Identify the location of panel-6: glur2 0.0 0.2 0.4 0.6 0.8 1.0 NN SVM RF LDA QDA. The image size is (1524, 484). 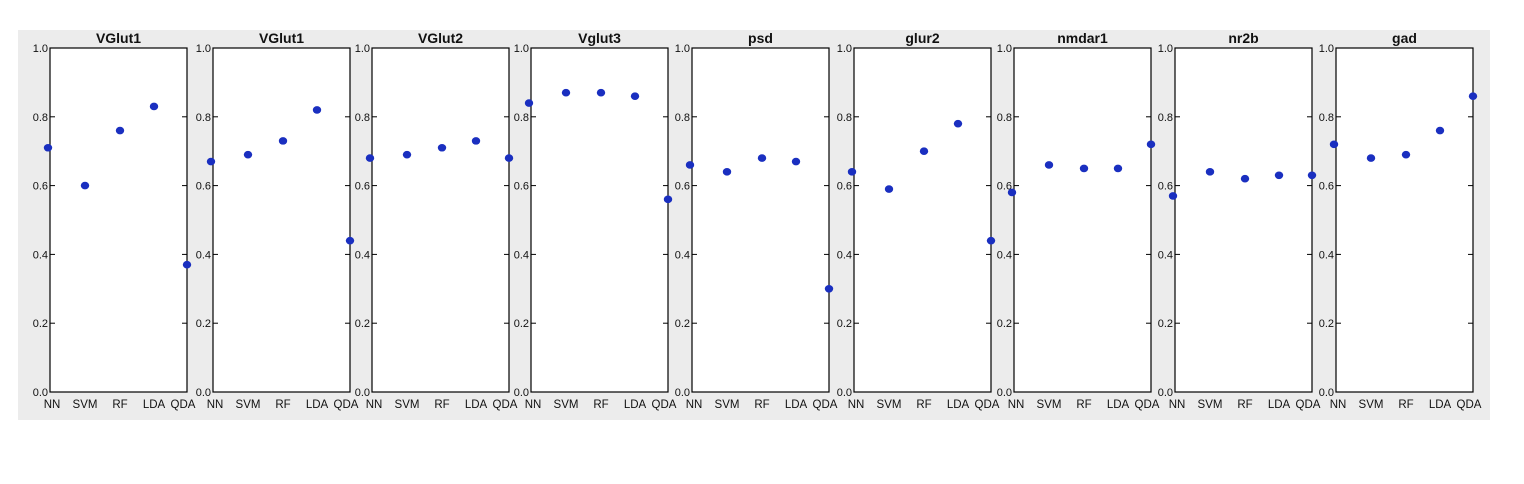
(918, 220).